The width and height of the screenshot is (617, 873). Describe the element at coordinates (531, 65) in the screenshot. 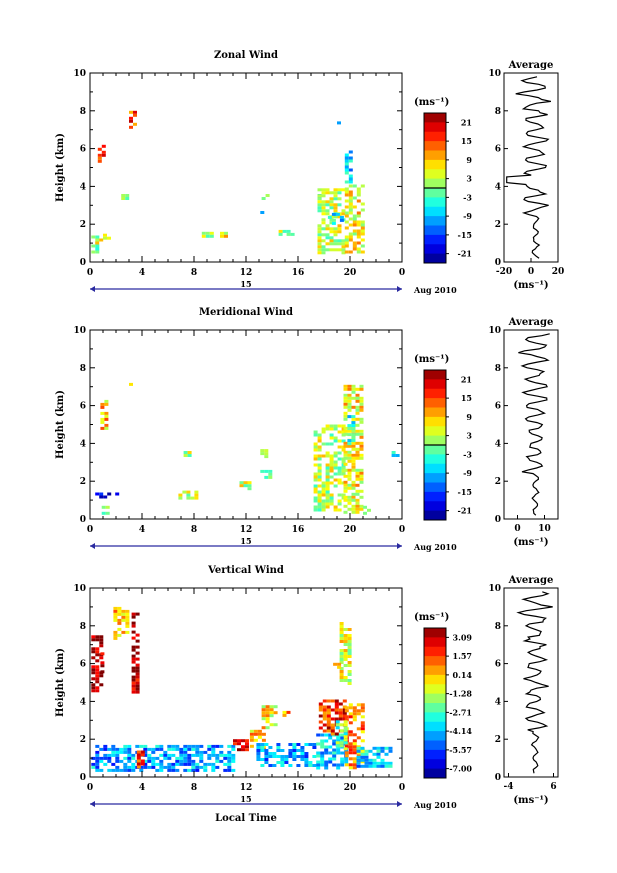

I see `average-title: Average` at that location.